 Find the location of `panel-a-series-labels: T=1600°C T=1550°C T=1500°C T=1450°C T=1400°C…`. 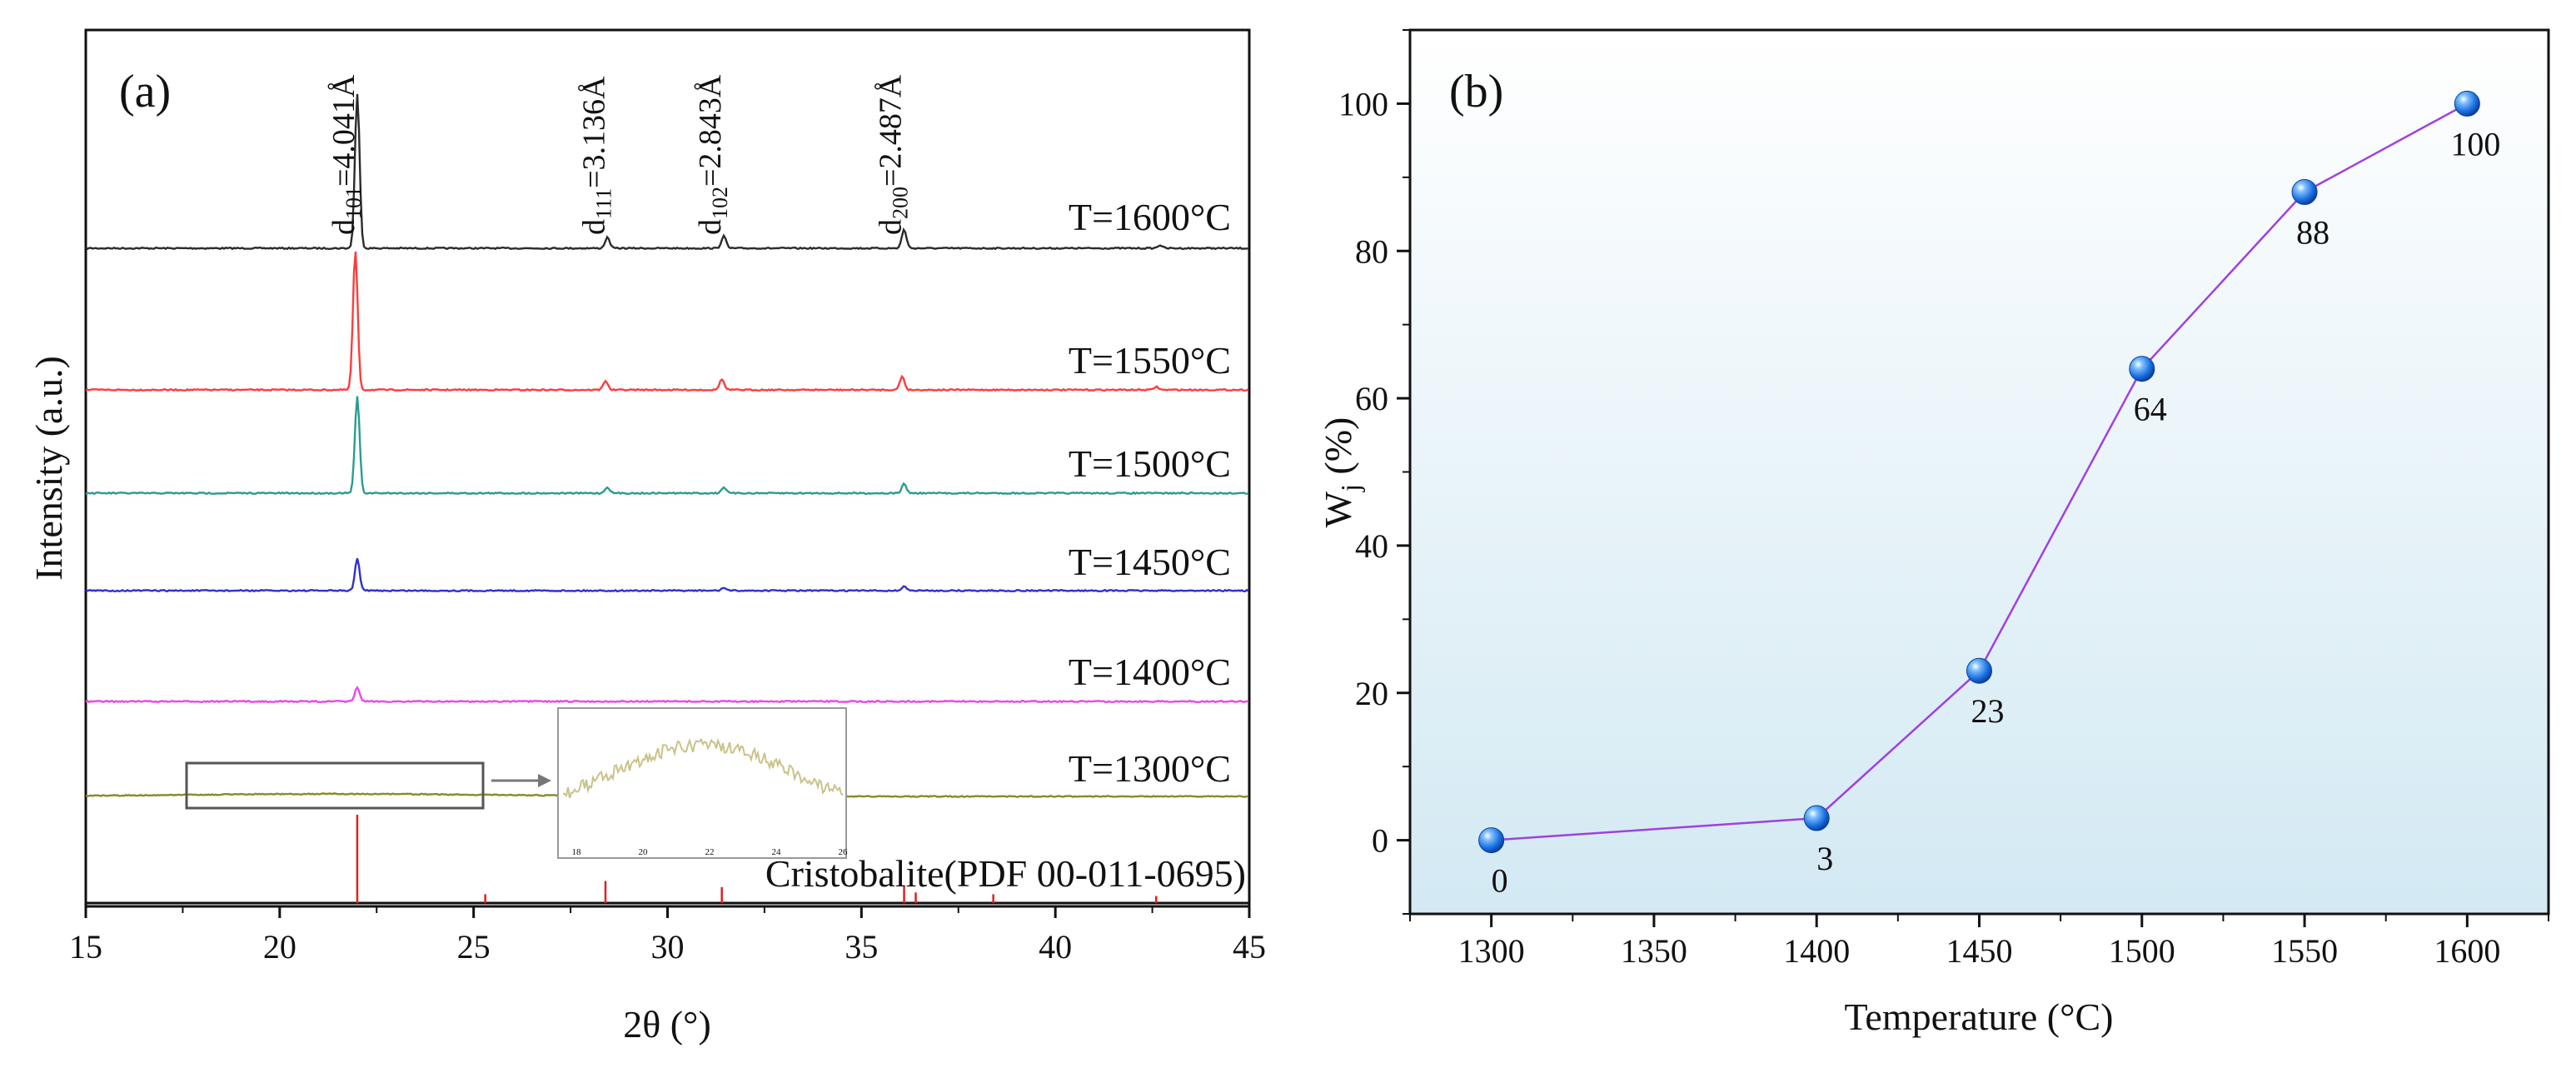

panel-a-series-labels: T=1600°C T=1550°C T=1500°C T=1450°C T=1400°C… is located at coordinates (1150, 493).